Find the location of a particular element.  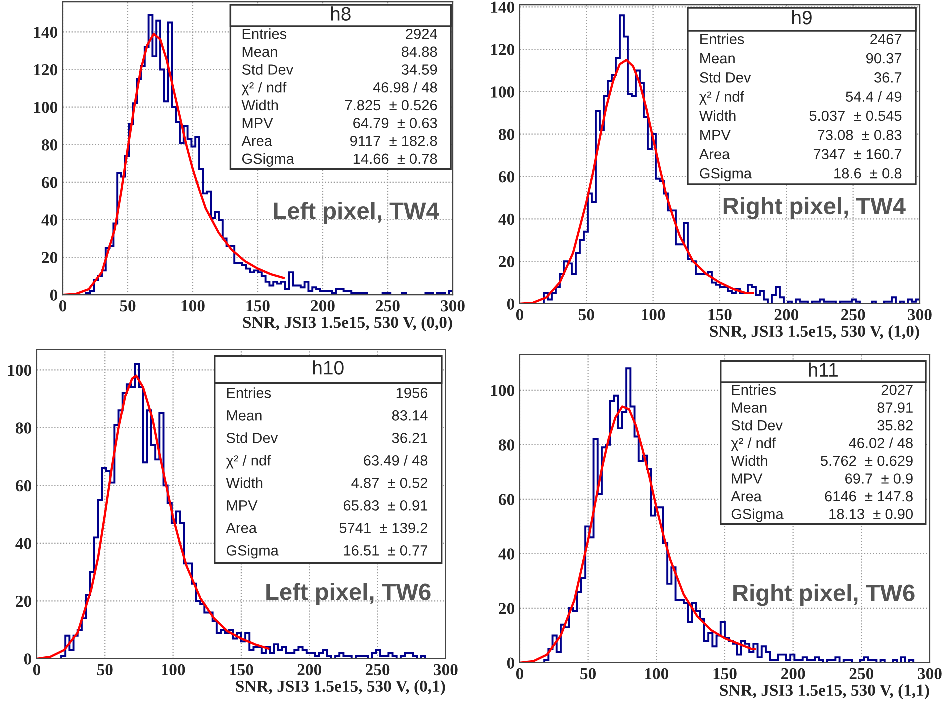

annotation: 18.6 ± 0.8 is located at coordinates (868, 173).